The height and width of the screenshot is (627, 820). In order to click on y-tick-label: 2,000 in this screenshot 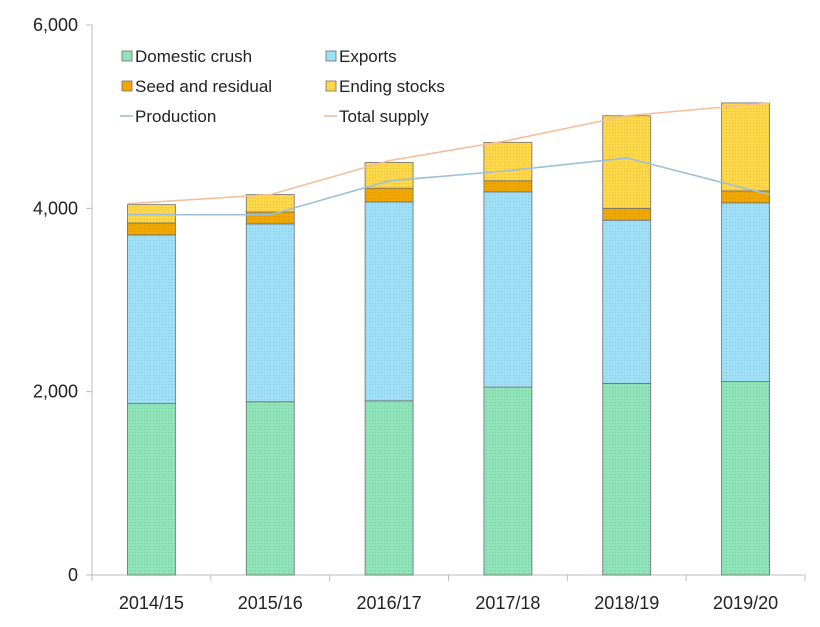, I will do `click(55, 392)`.